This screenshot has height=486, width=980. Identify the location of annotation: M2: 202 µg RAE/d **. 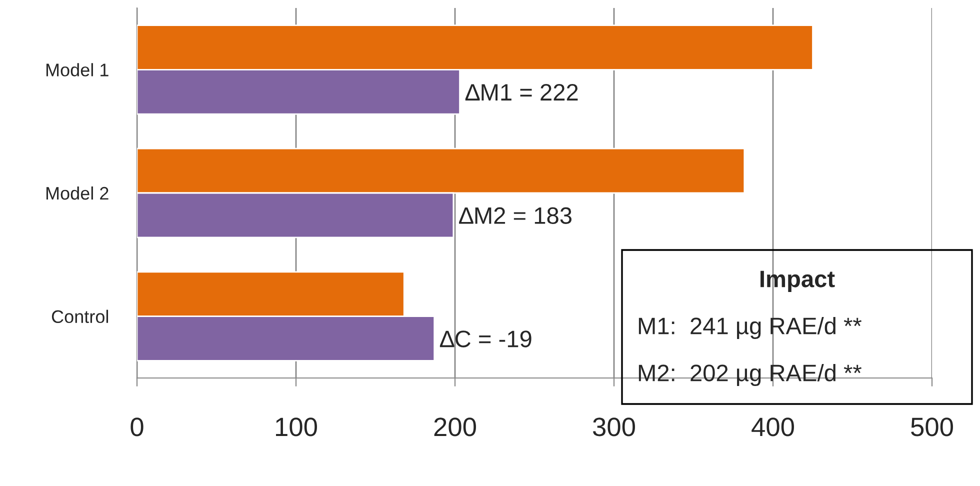
(750, 375).